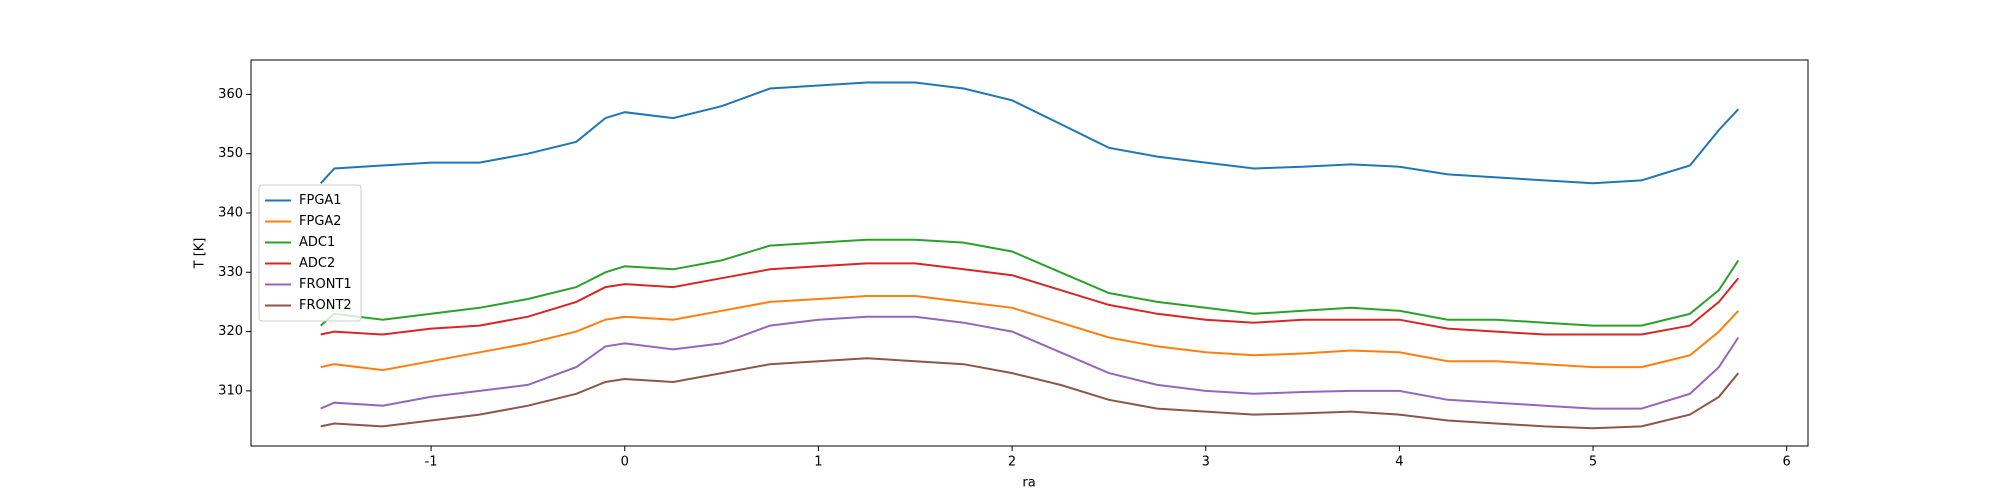  What do you see at coordinates (818, 462) in the screenshot?
I see `x-tick-label: 1` at bounding box center [818, 462].